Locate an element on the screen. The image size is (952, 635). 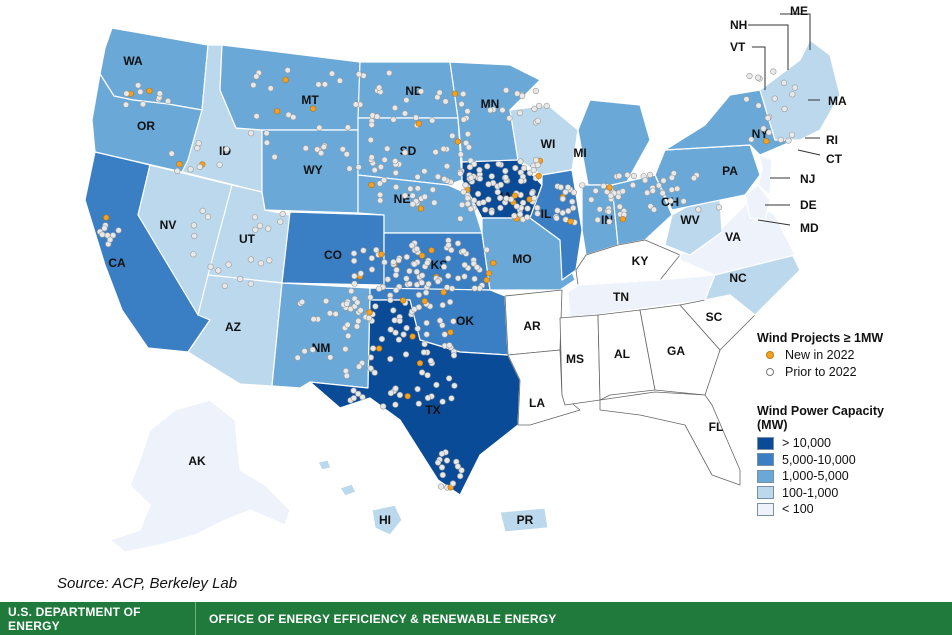
state-label-sd: SD is located at coordinates (408, 151).